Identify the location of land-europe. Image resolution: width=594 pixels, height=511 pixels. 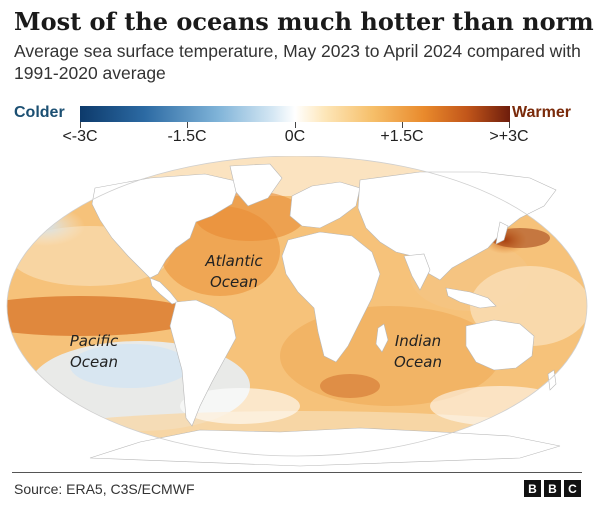
(325, 205).